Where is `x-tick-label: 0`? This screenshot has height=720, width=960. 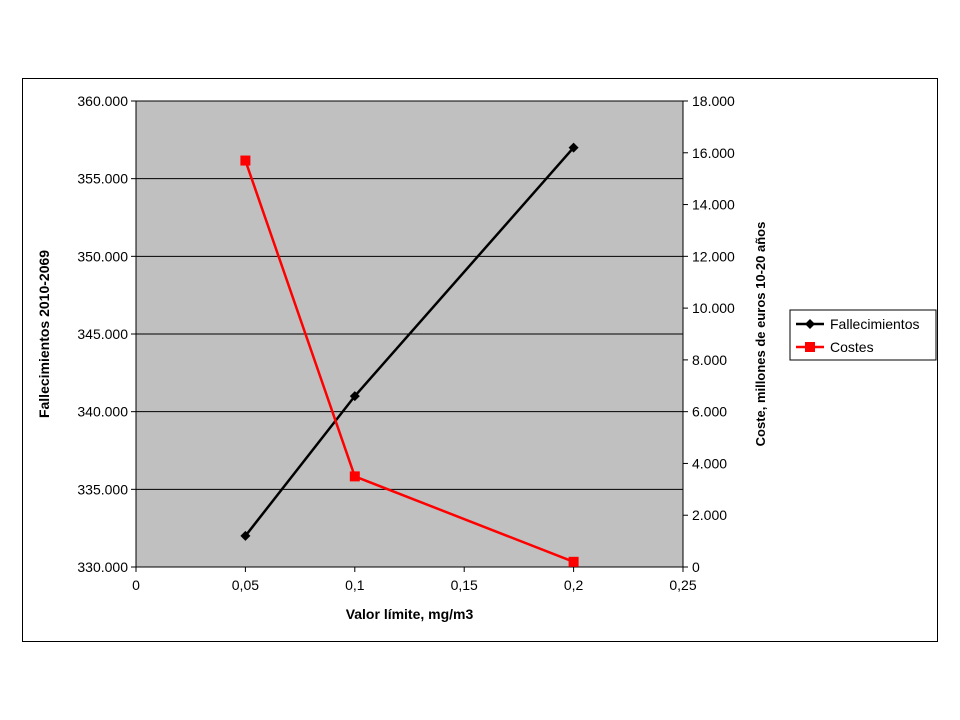 x-tick-label: 0 is located at coordinates (136, 585).